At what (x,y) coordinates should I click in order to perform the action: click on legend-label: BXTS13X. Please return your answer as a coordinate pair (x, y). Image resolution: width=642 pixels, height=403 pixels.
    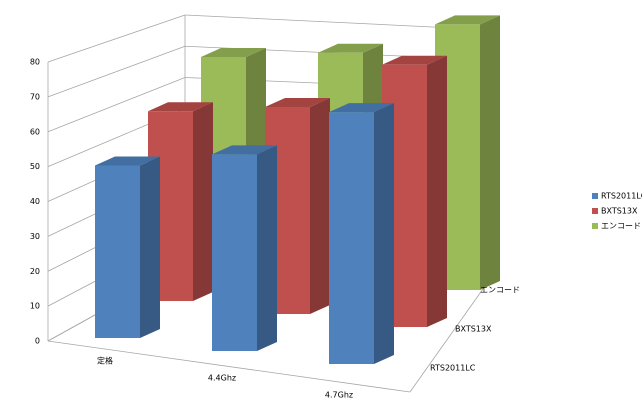
    Looking at the image, I should click on (619, 211).